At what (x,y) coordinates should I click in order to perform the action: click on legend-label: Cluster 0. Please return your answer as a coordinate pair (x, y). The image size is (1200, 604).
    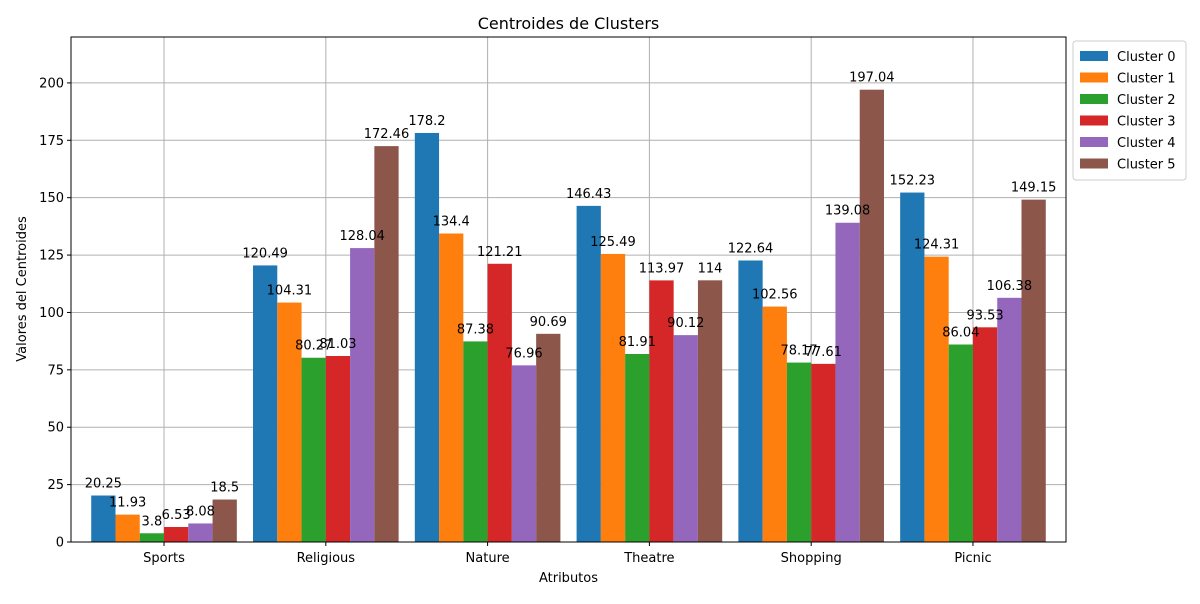
    Looking at the image, I should click on (1146, 57).